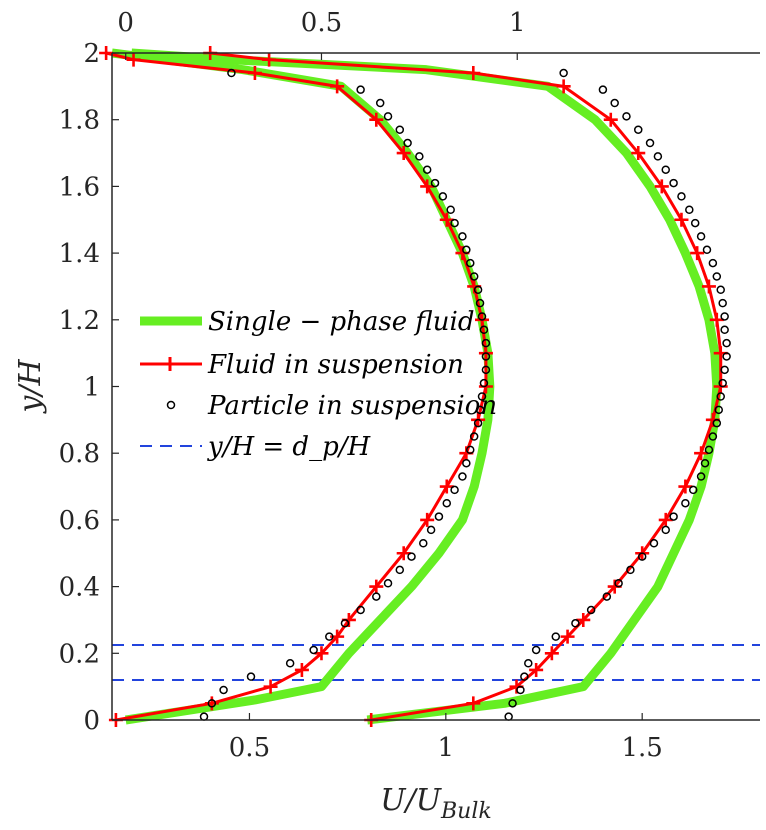 This screenshot has height=830, width=766. What do you see at coordinates (79, 654) in the screenshot?
I see `y-tick-label: 0.2` at bounding box center [79, 654].